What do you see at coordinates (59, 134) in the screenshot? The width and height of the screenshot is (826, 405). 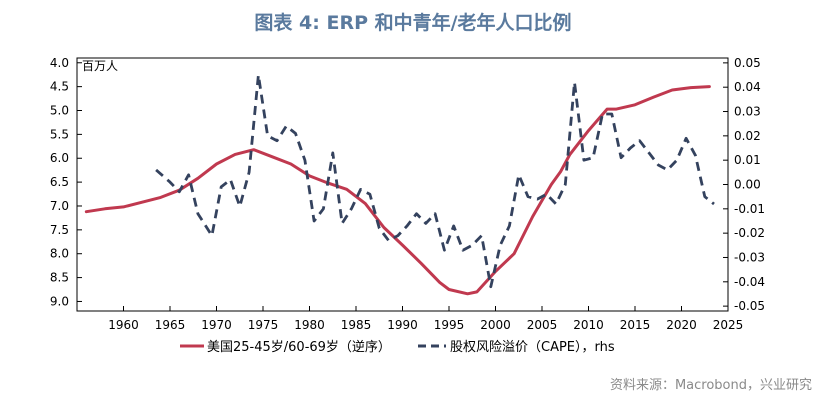 I see `left-tick-label: 5.5` at bounding box center [59, 134].